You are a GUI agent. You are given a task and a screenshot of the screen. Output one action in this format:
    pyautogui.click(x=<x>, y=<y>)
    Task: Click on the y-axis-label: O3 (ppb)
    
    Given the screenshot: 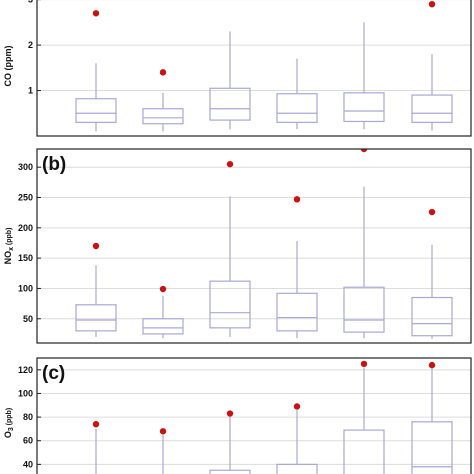 What is the action you would take?
    pyautogui.click(x=9, y=423)
    